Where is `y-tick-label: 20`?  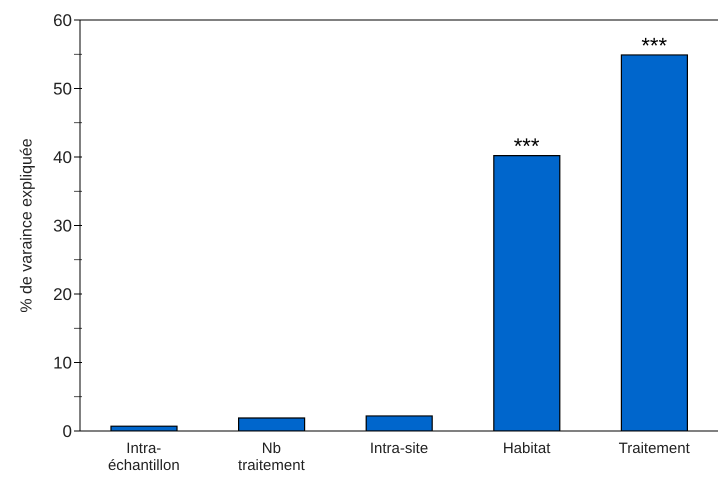
y-tick-label: 20 is located at coordinates (62, 294).